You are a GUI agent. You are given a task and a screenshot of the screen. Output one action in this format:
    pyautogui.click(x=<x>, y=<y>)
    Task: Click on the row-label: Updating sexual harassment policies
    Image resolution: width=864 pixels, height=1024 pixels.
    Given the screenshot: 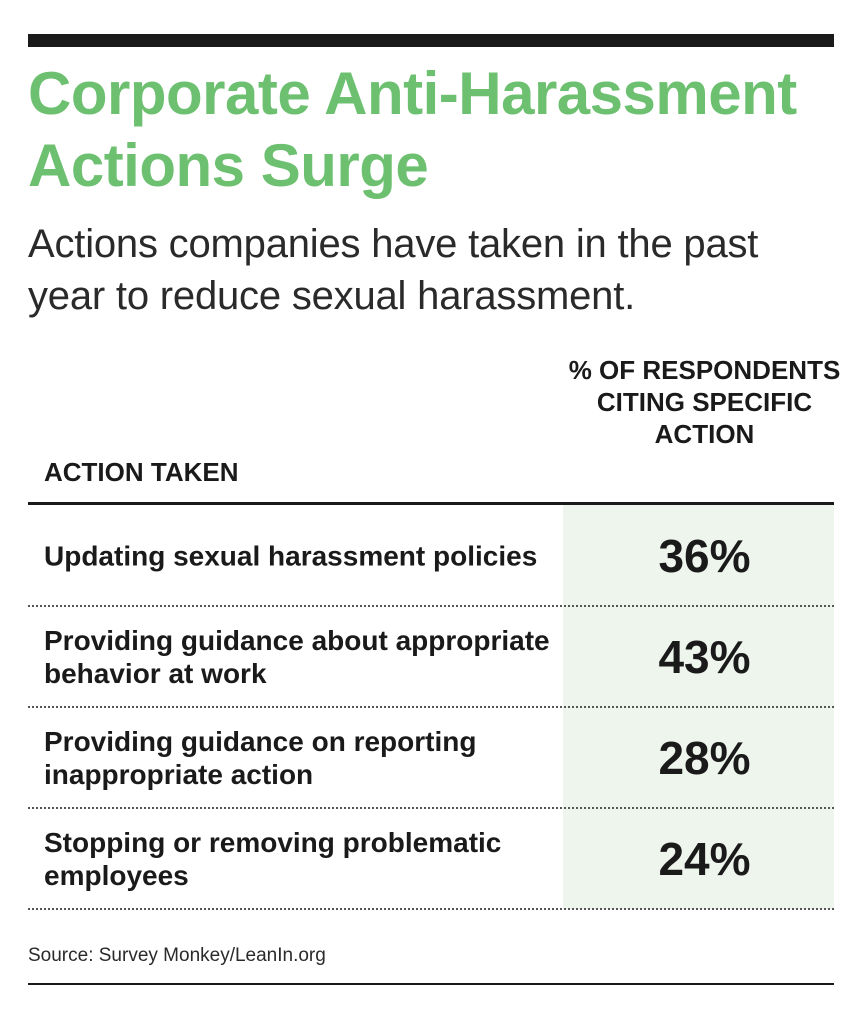 What is the action you would take?
    pyautogui.click(x=291, y=555)
    